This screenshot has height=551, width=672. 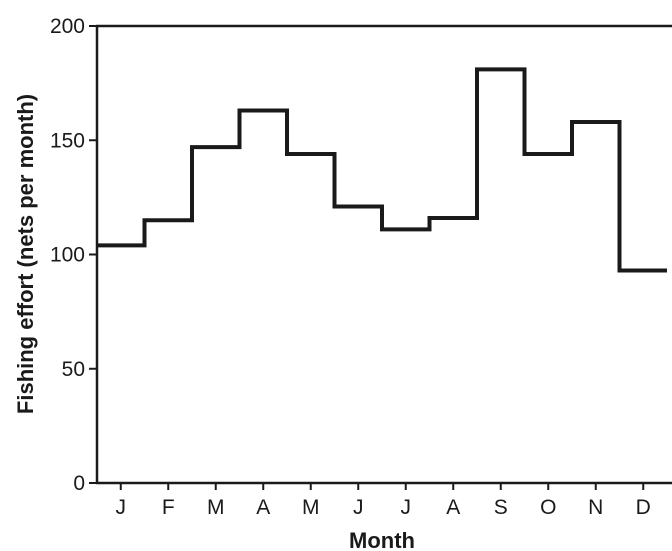 What do you see at coordinates (382, 539) in the screenshot?
I see `x-axis-title: Month` at bounding box center [382, 539].